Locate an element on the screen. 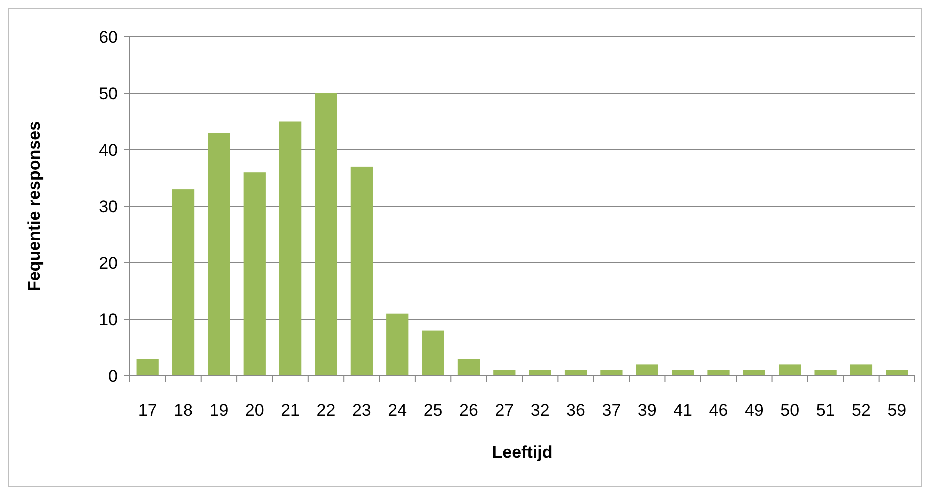 This screenshot has height=495, width=930. y-tick-label: 40 is located at coordinates (108, 150).